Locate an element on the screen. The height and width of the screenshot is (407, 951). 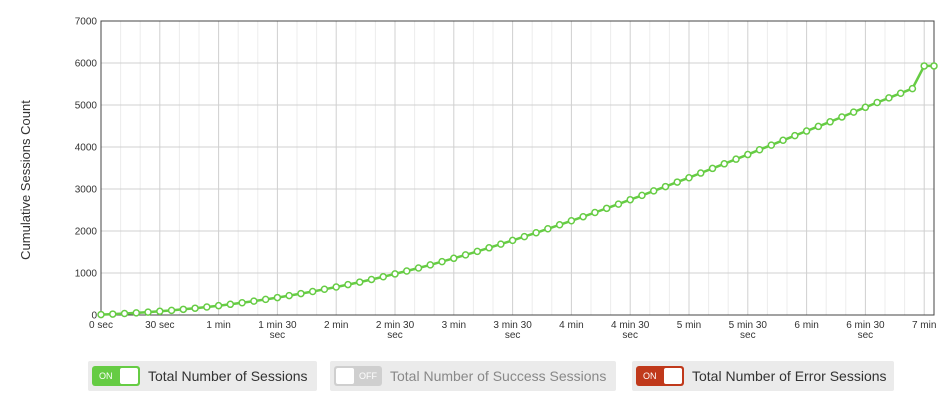
y-tick-label: 1000 is located at coordinates (86, 274).